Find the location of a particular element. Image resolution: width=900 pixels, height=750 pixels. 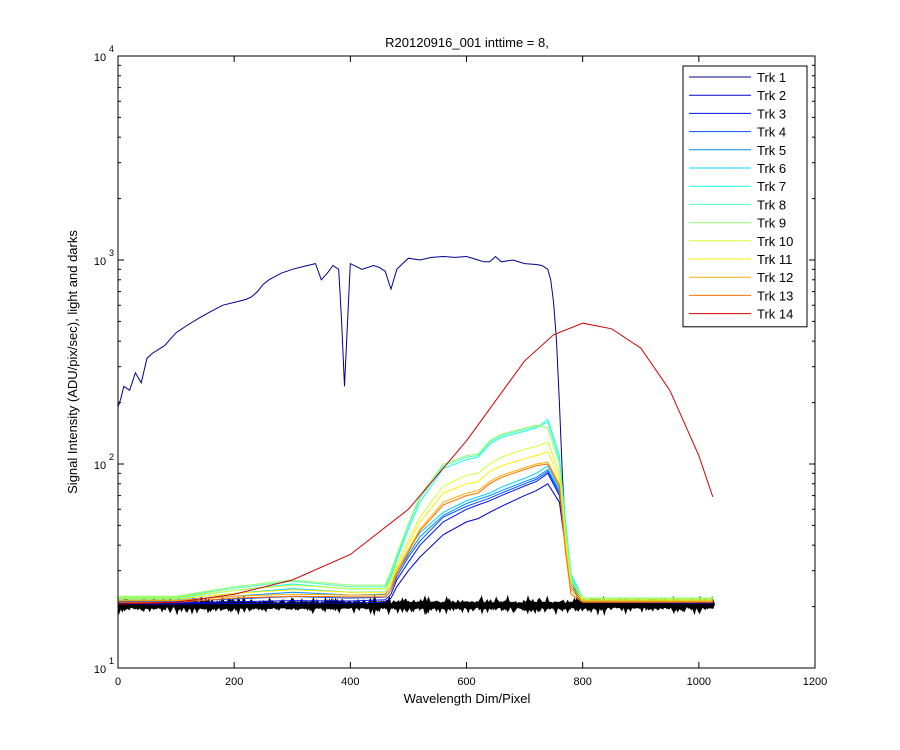

legend-label: Trk 12 is located at coordinates (775, 277).